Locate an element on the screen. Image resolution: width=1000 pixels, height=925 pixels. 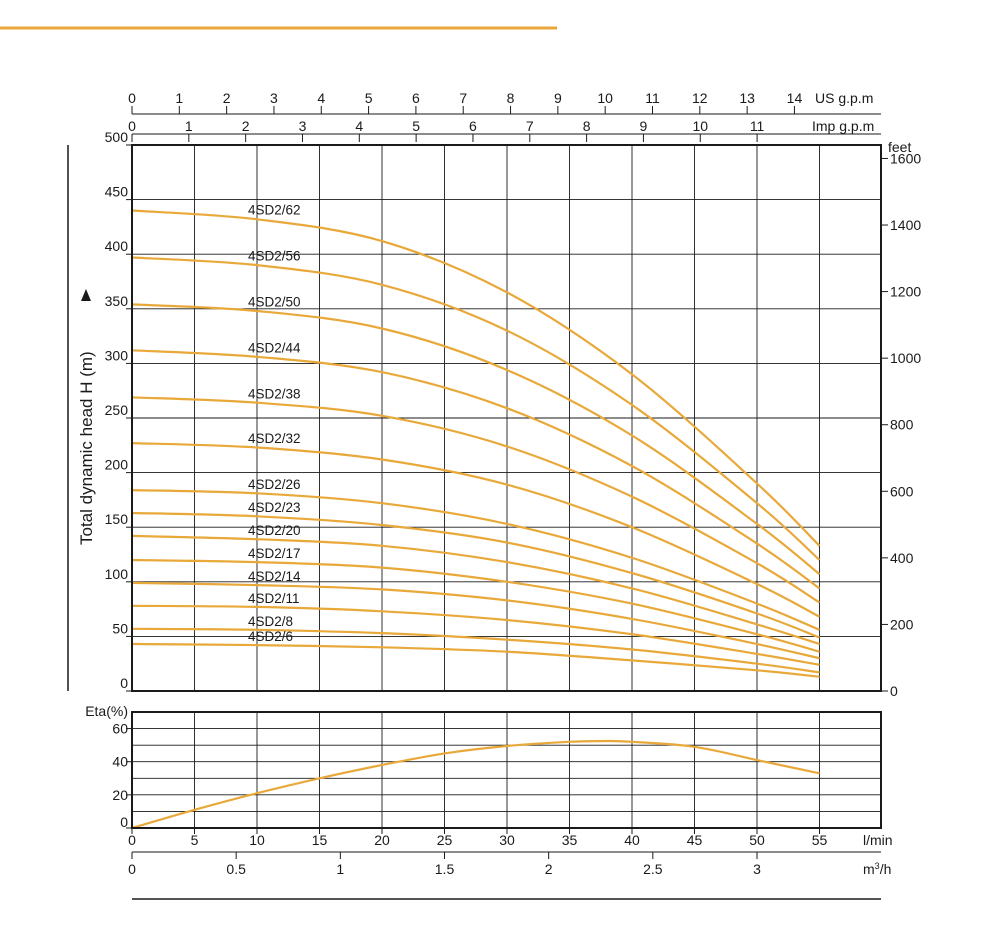
us-gpm-tick-label: 9 is located at coordinates (558, 98).